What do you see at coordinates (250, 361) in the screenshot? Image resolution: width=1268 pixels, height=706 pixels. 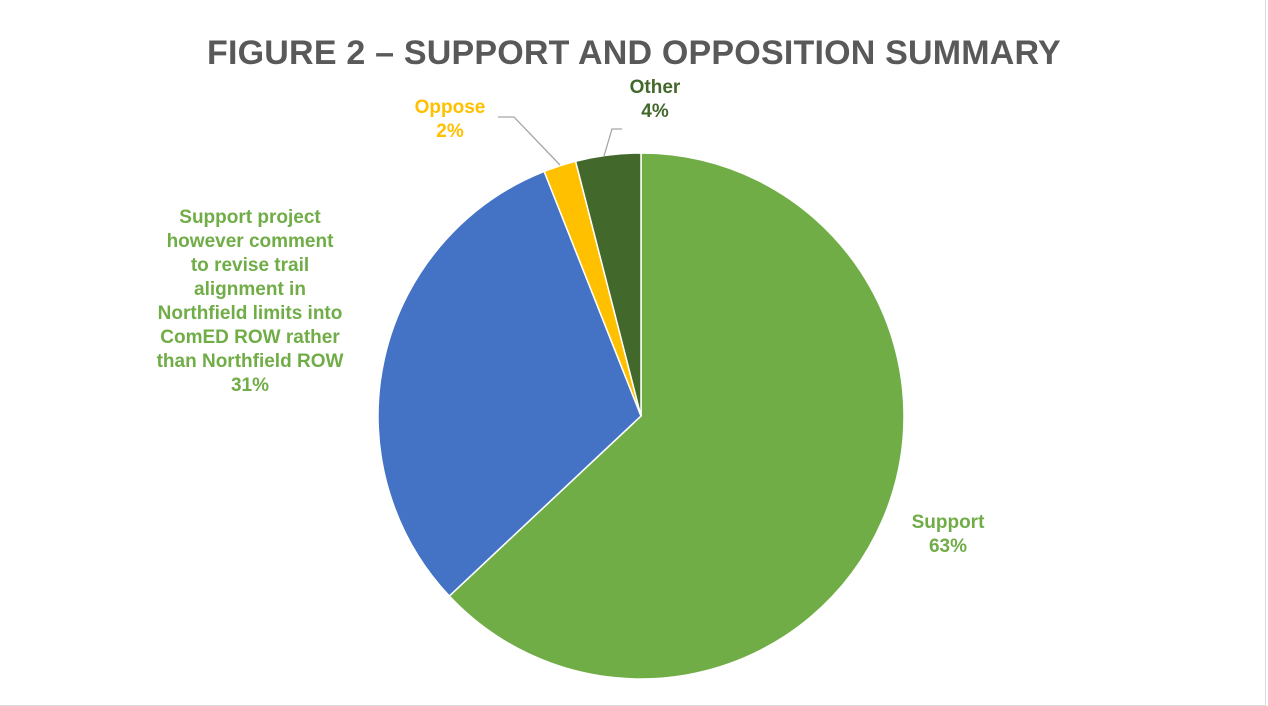 I see `slice-name-line-7: than Northfield ROW` at bounding box center [250, 361].